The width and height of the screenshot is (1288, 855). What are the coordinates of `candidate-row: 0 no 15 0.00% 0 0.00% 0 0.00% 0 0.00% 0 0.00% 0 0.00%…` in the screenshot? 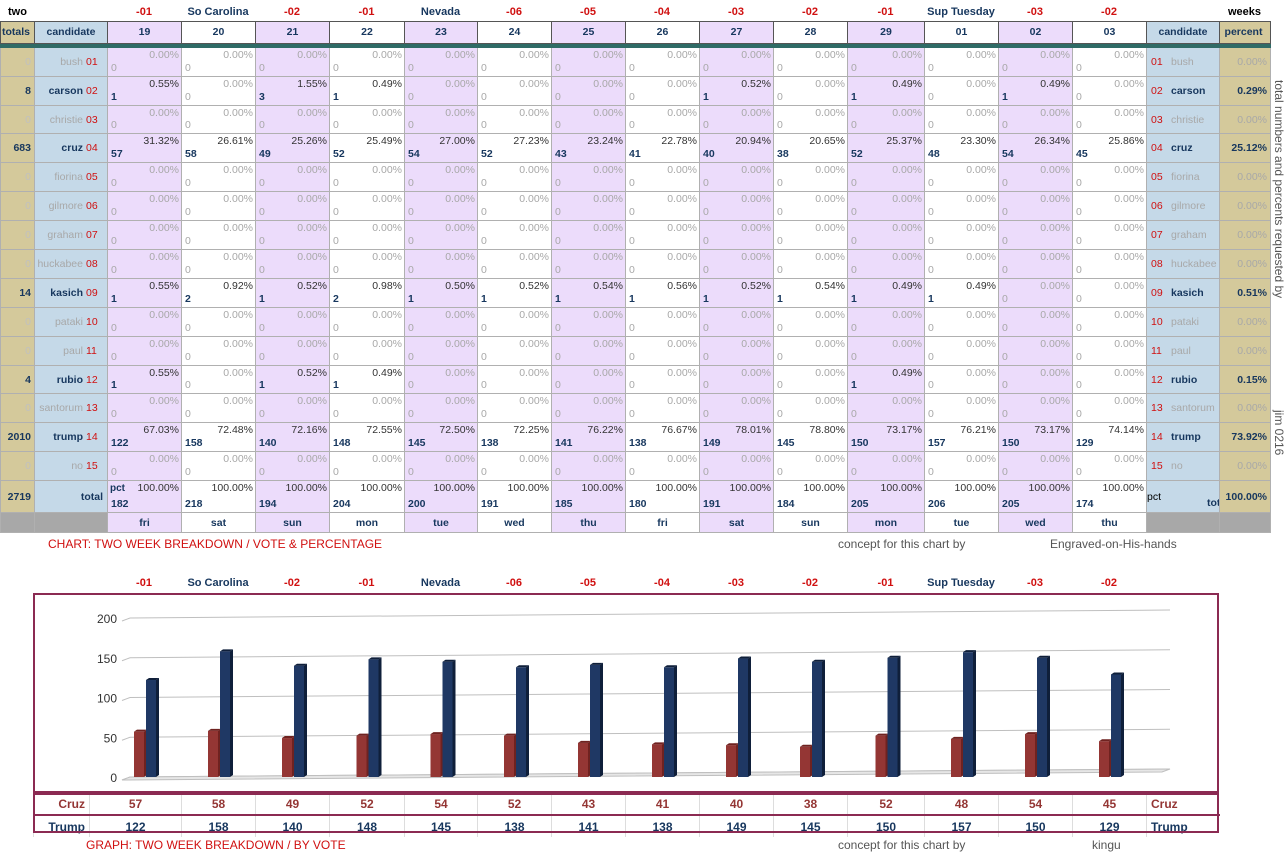 It's located at (635, 466).